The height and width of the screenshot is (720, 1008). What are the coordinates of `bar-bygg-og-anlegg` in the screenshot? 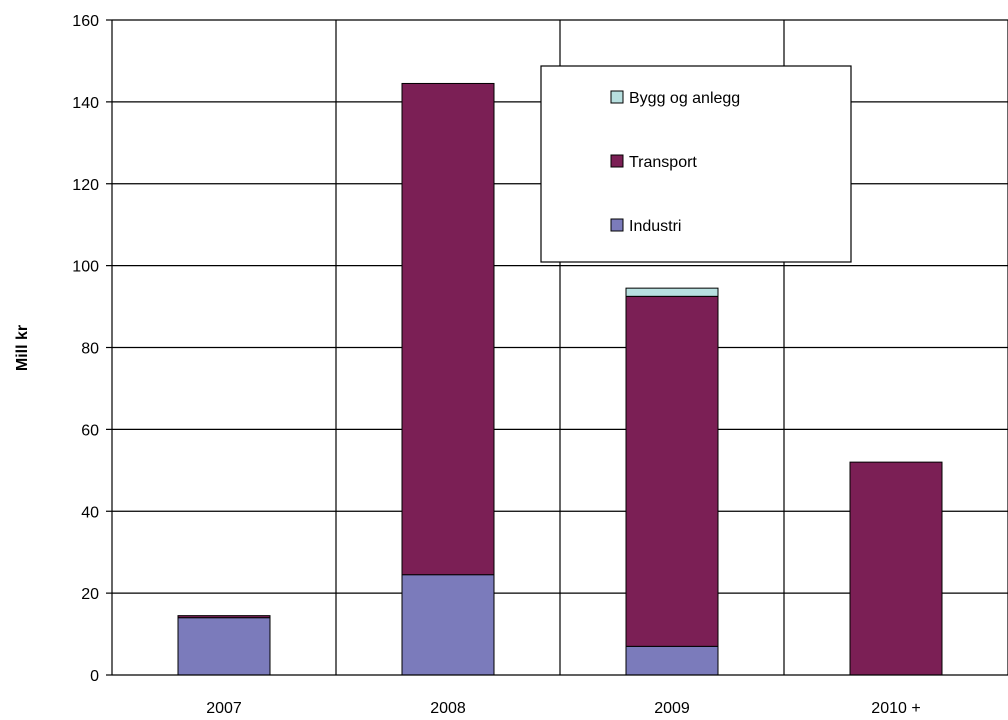 It's located at (672, 292).